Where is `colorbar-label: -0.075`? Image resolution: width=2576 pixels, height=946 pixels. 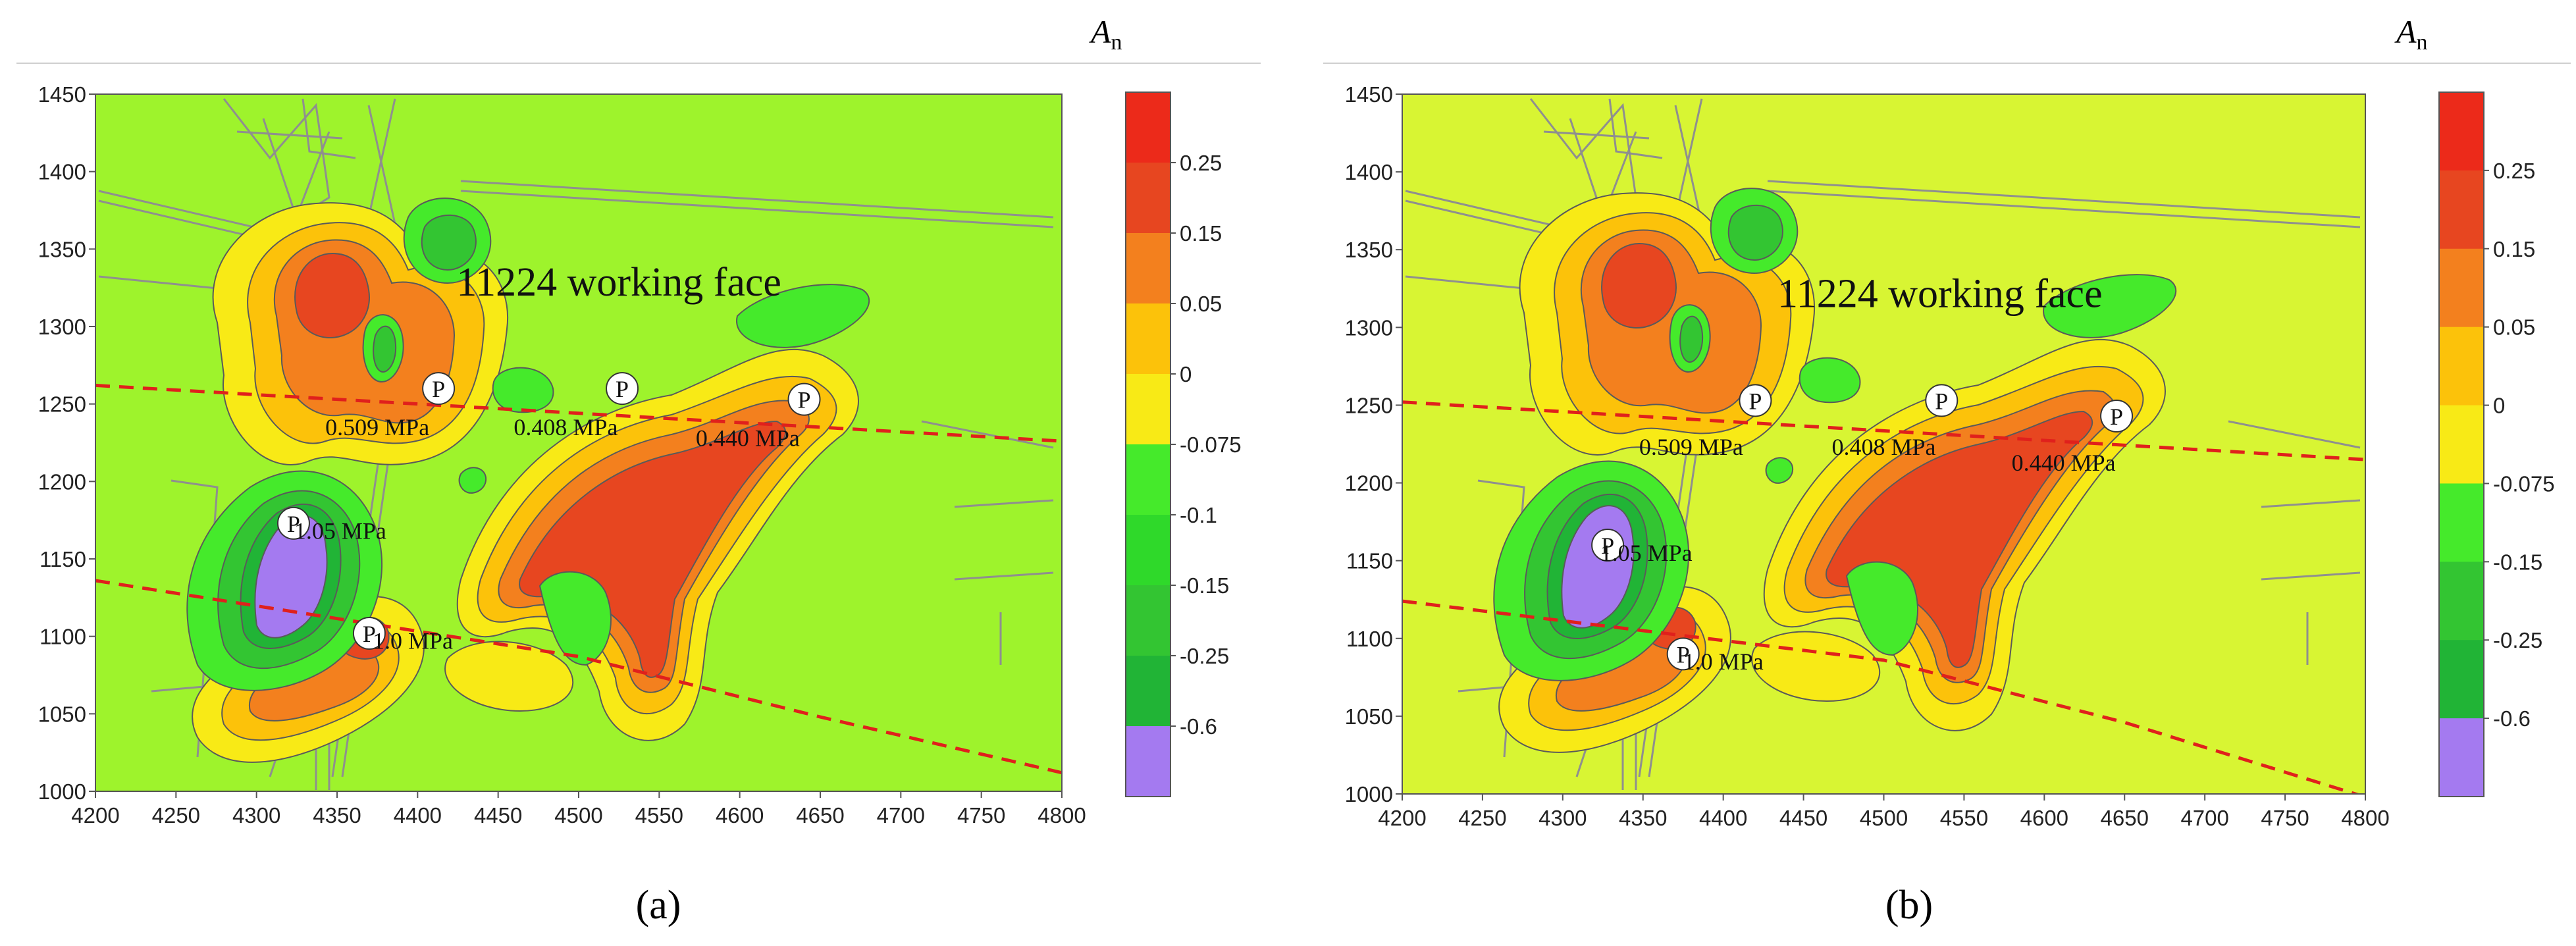
colorbar-label: -0.075 is located at coordinates (1211, 445).